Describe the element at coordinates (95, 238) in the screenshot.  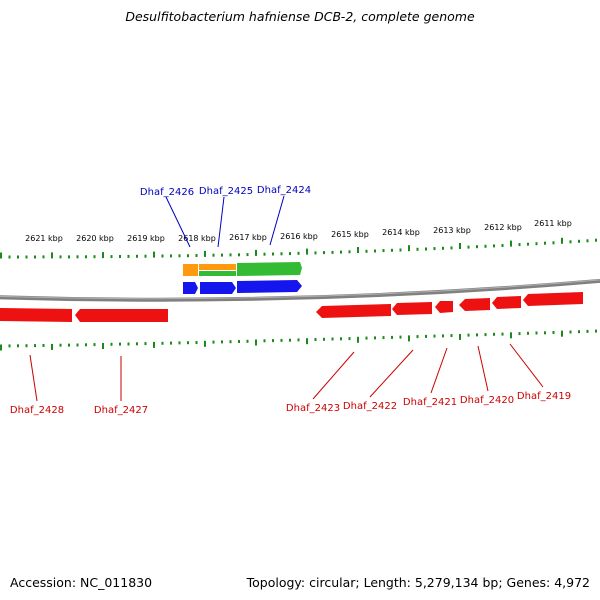
I see `scale-label: 2620 kbp` at that location.